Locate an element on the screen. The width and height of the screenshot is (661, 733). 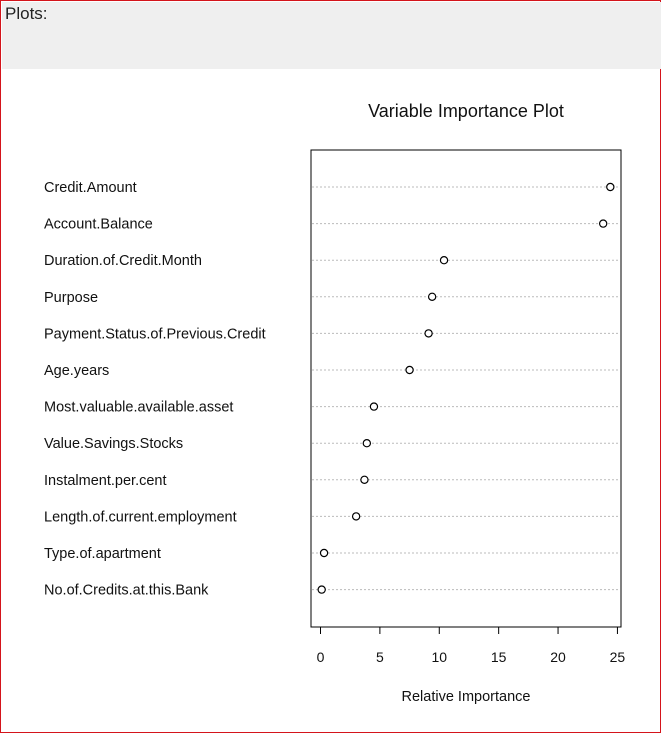
variable-label: Instalment.per.cent is located at coordinates (105, 481).